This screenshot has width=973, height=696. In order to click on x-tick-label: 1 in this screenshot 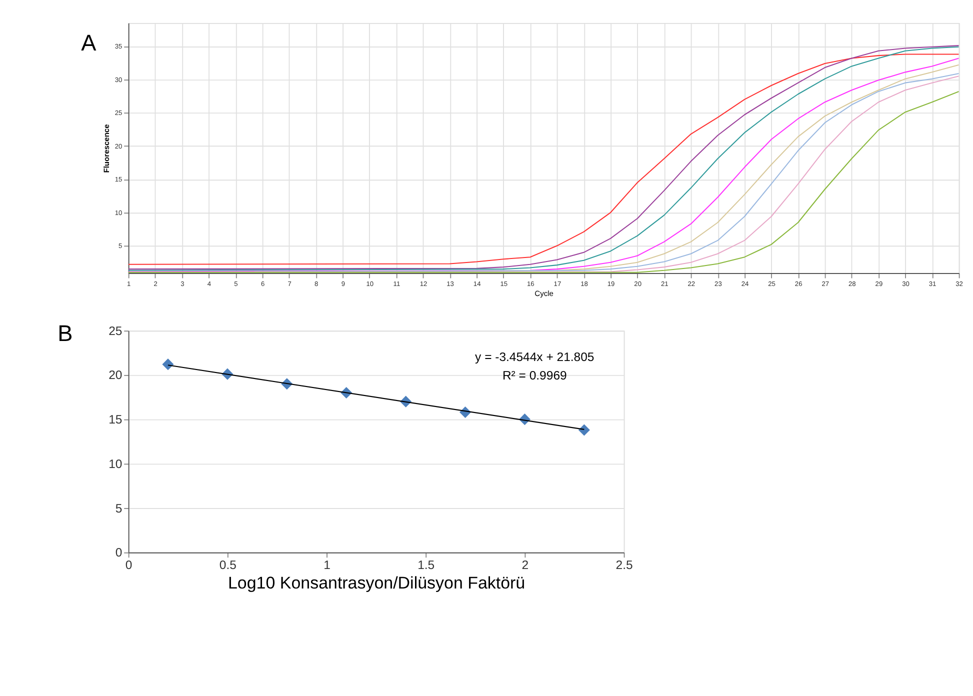, I will do `click(327, 565)`.